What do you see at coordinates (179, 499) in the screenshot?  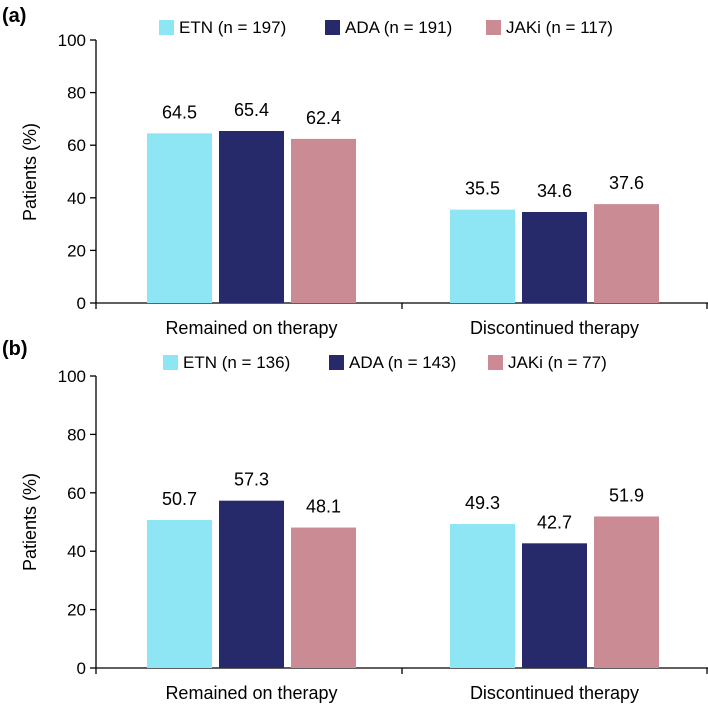 I see `bar-value-label: 50.7` at bounding box center [179, 499].